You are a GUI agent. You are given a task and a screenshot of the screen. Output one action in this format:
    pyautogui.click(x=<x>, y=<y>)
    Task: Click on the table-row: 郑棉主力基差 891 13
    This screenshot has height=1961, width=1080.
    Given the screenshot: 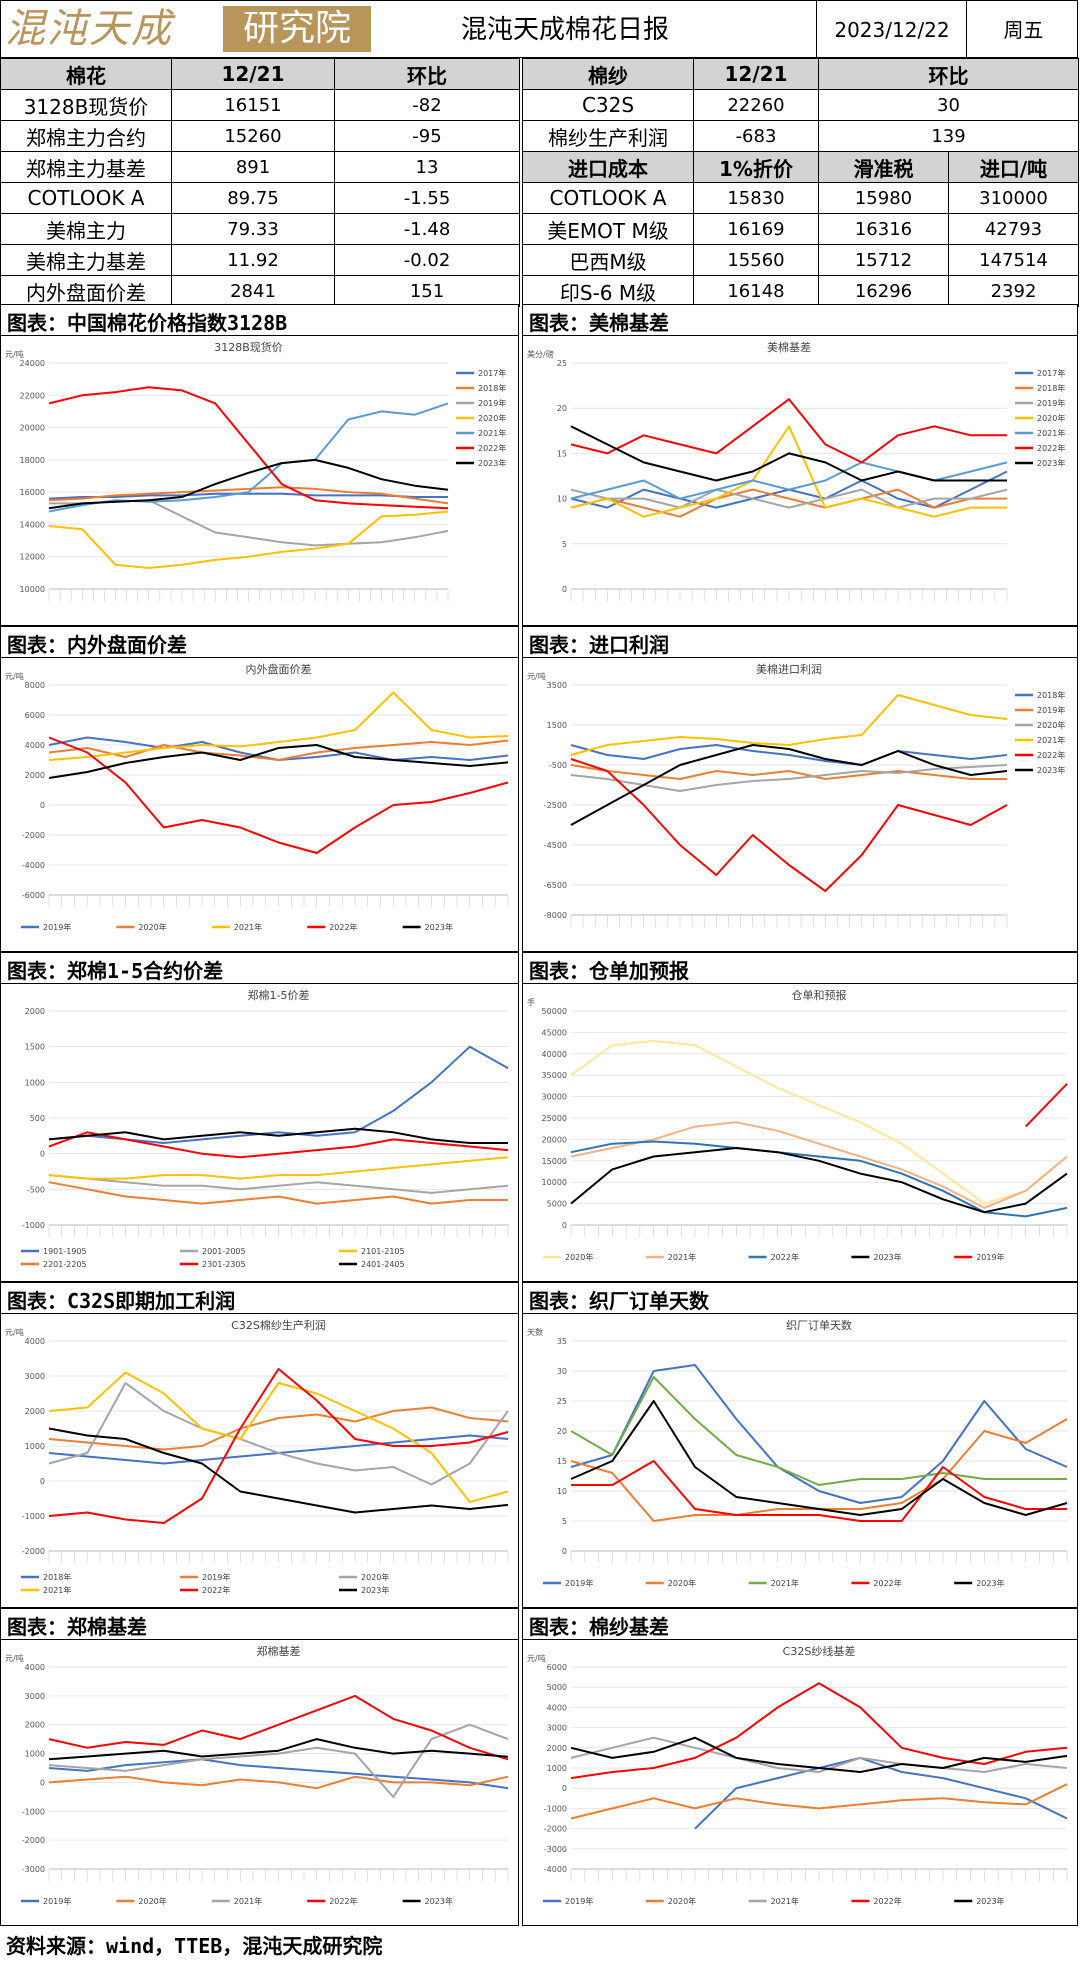 What is the action you would take?
    pyautogui.click(x=260, y=167)
    